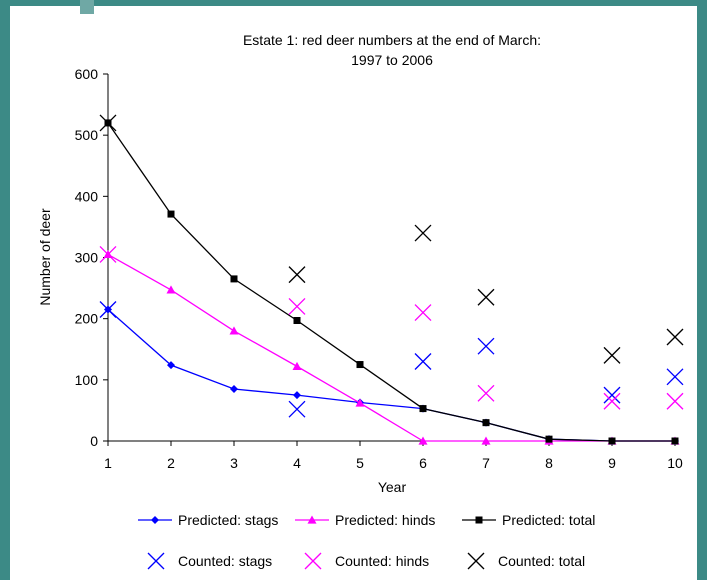 This screenshot has height=580, width=707. I want to click on x-tick-label: 2, so click(171, 463).